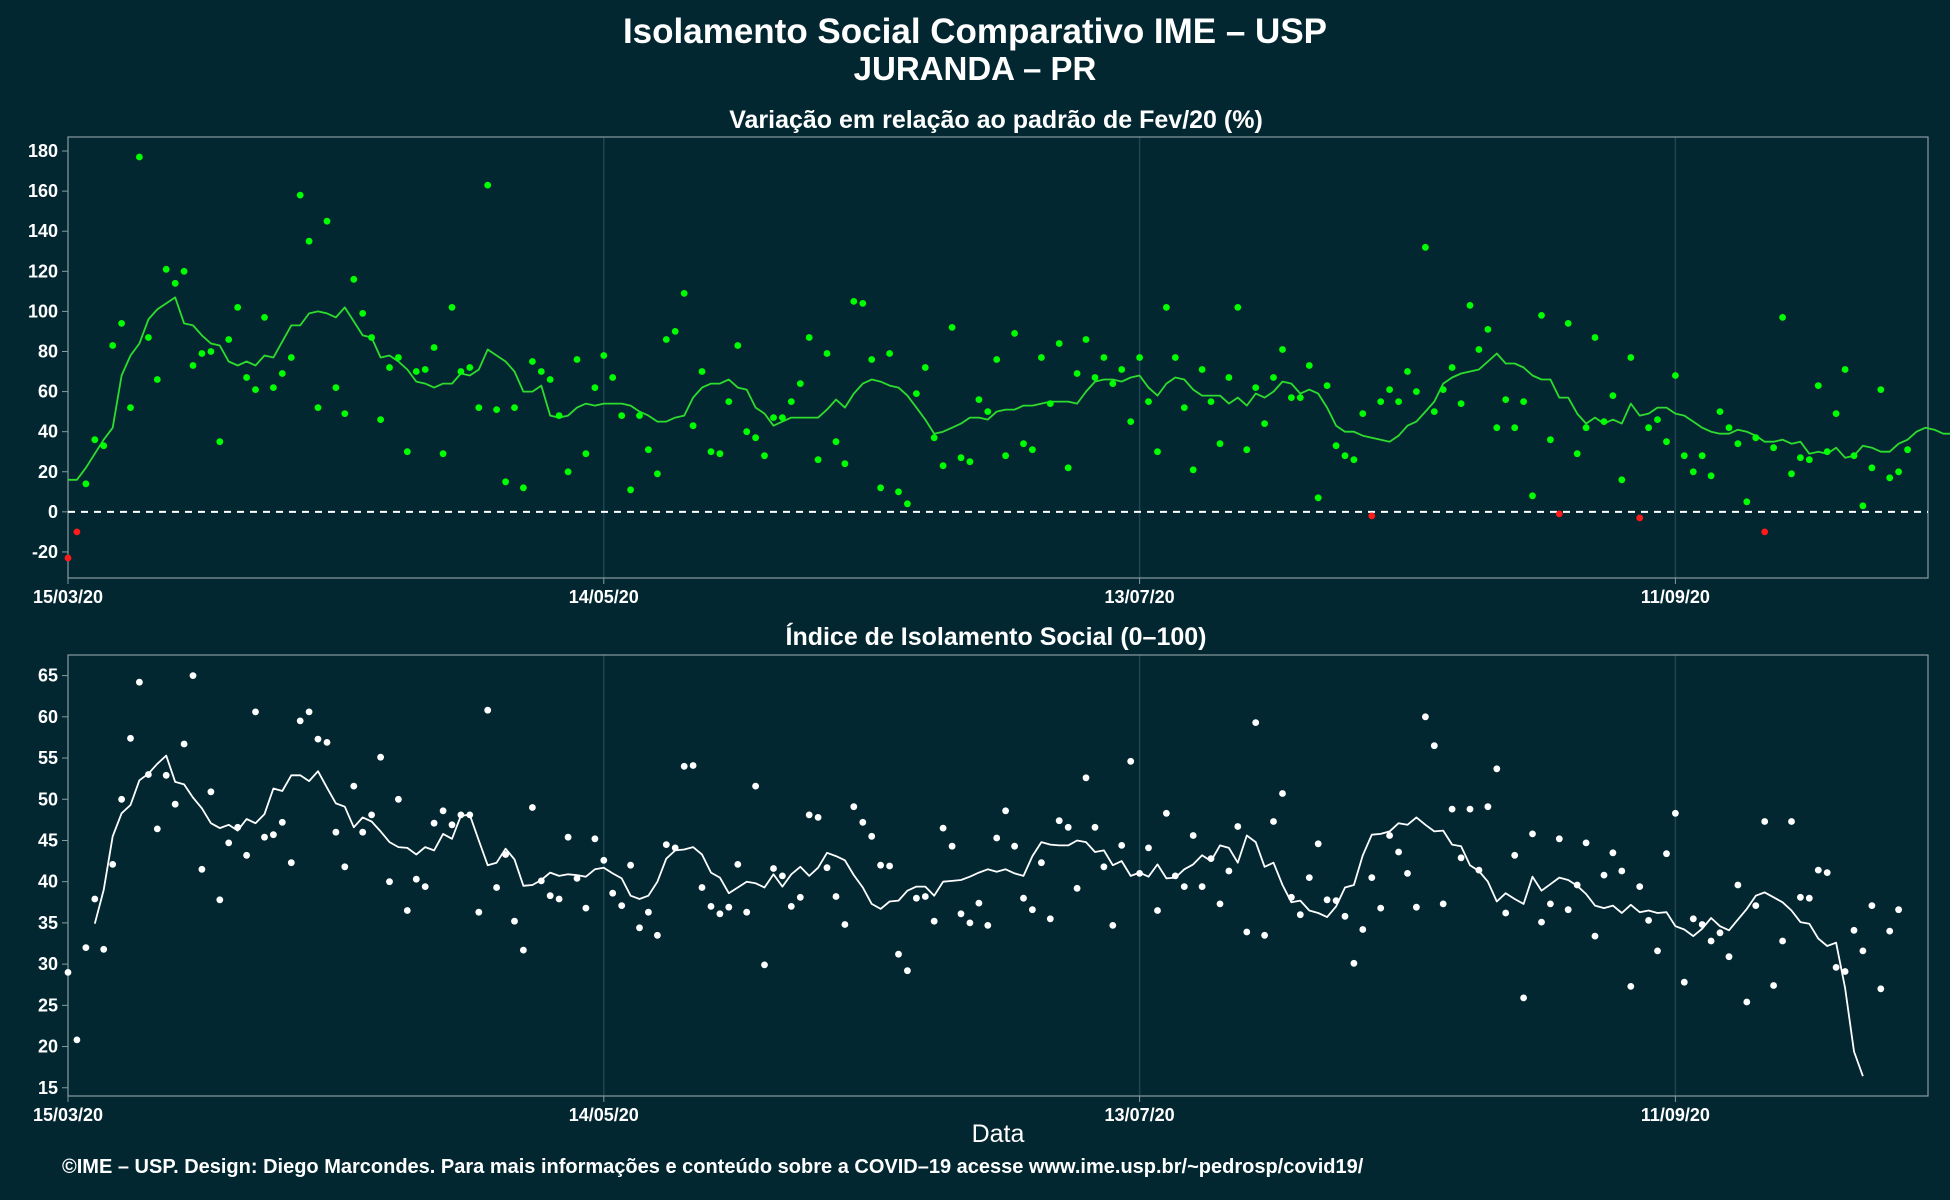 Image resolution: width=1950 pixels, height=1200 pixels. I want to click on y-tick-label: 0, so click(53, 512).